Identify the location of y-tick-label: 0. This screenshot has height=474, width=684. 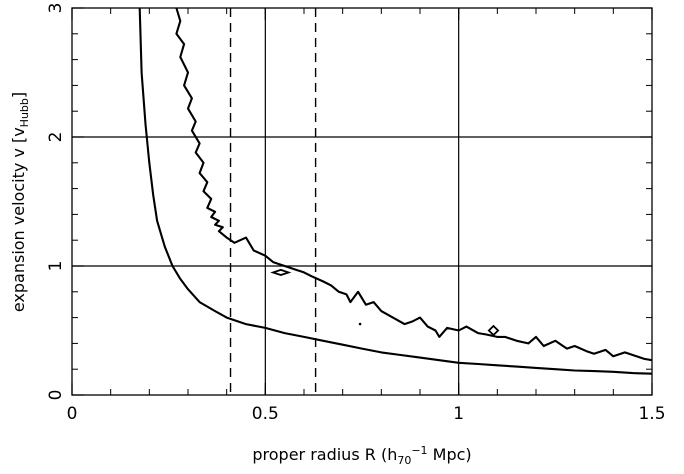
(56, 395).